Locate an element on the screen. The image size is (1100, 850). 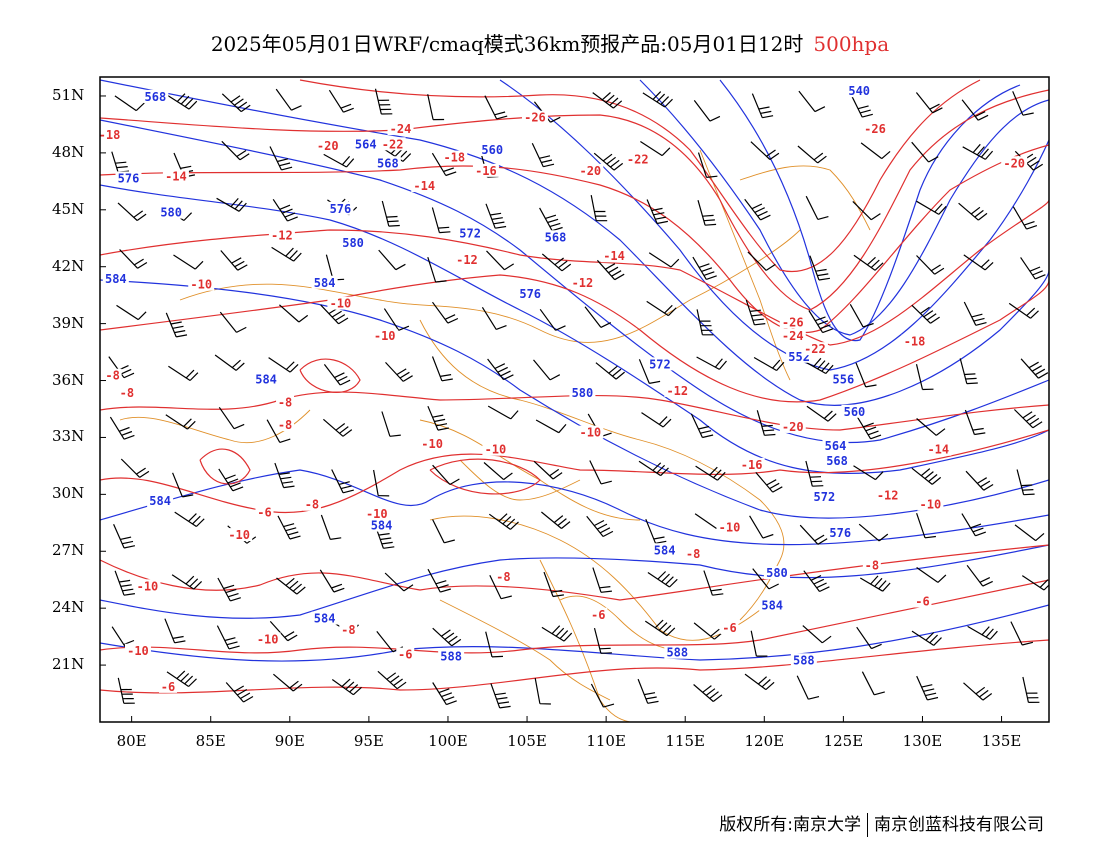
height-label: 580 is located at coordinates (583, 393).